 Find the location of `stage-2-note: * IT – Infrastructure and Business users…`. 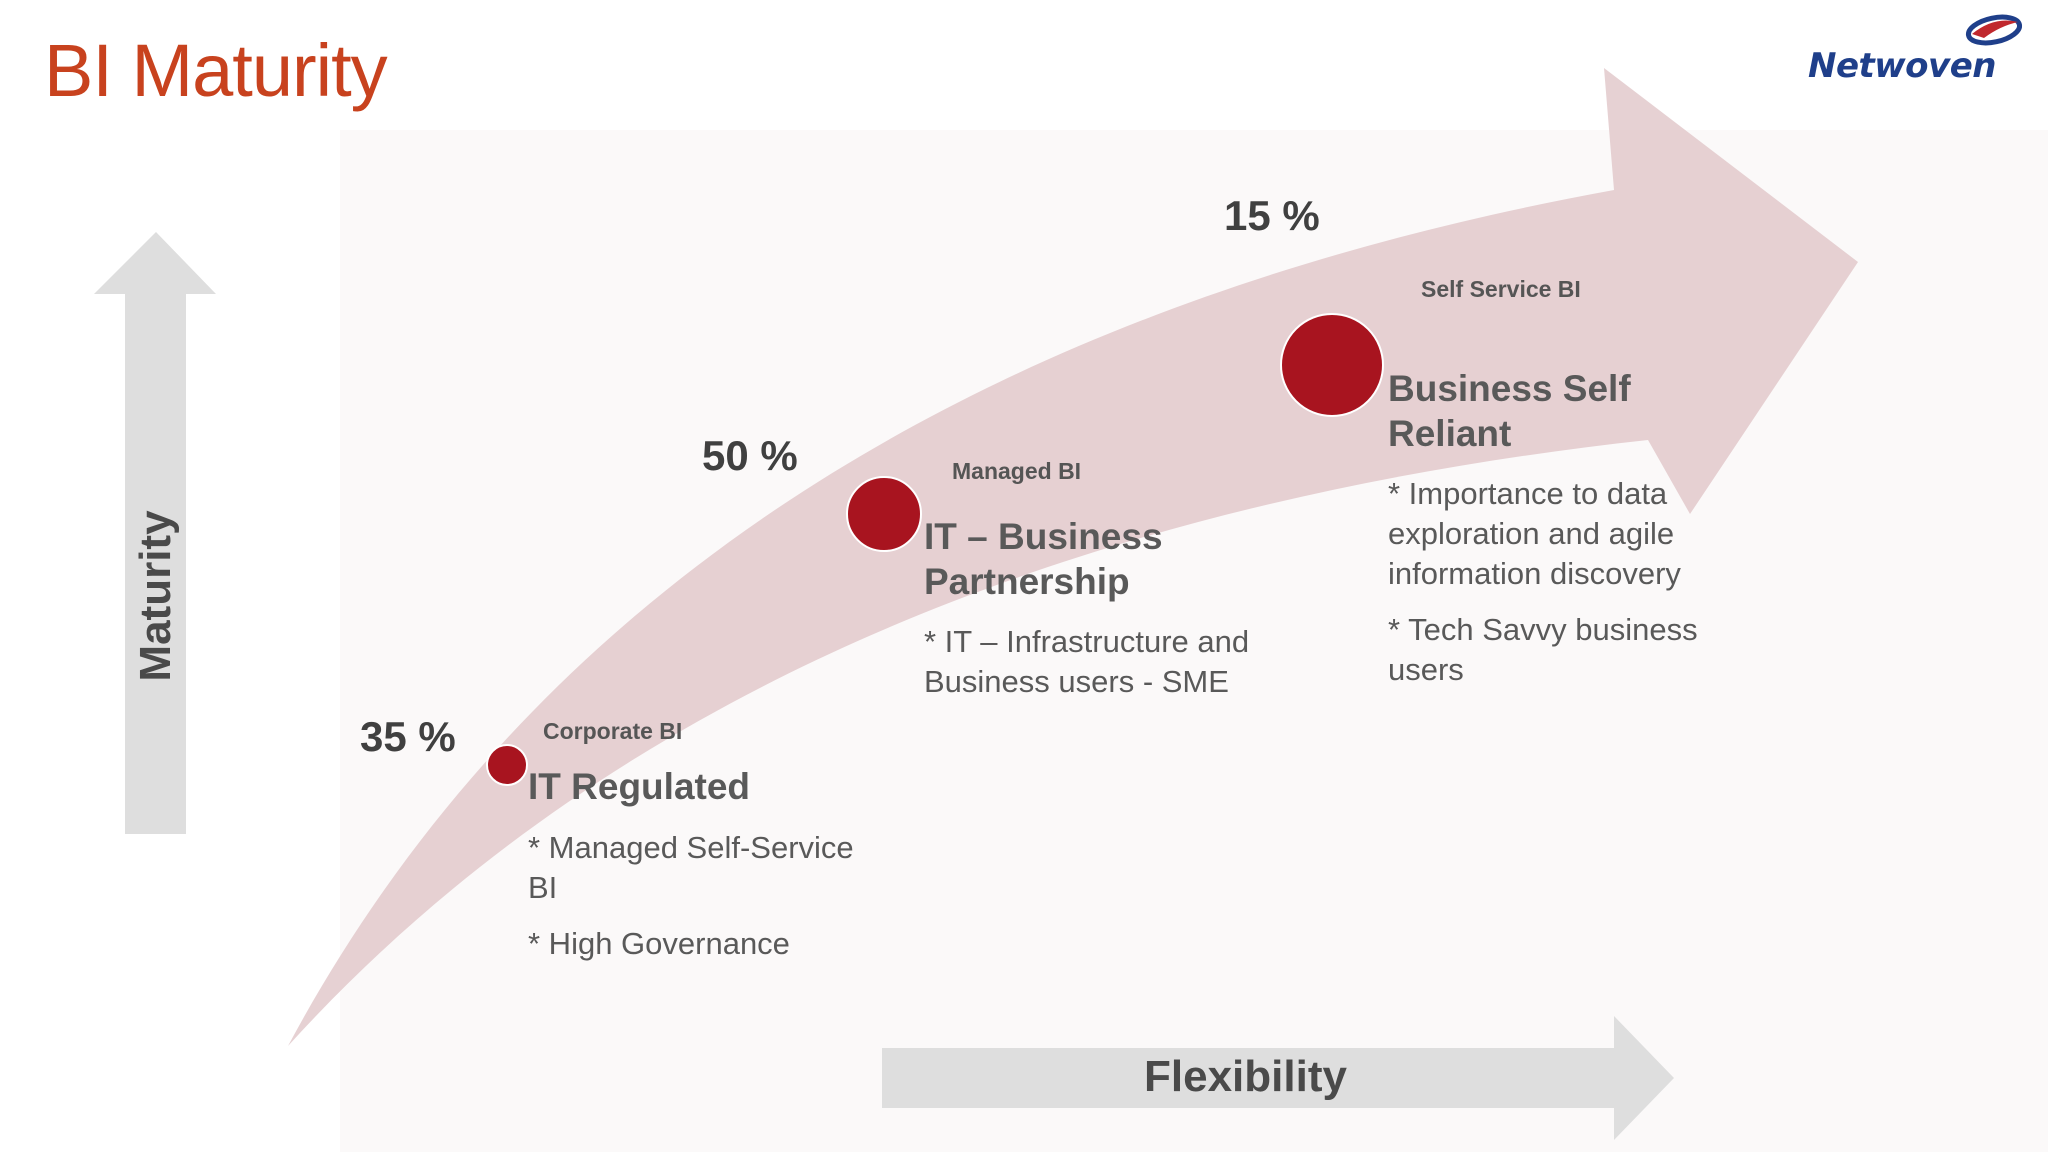

stage-2-note: * IT – Infrastructure and Business users… is located at coordinates (1087, 661).